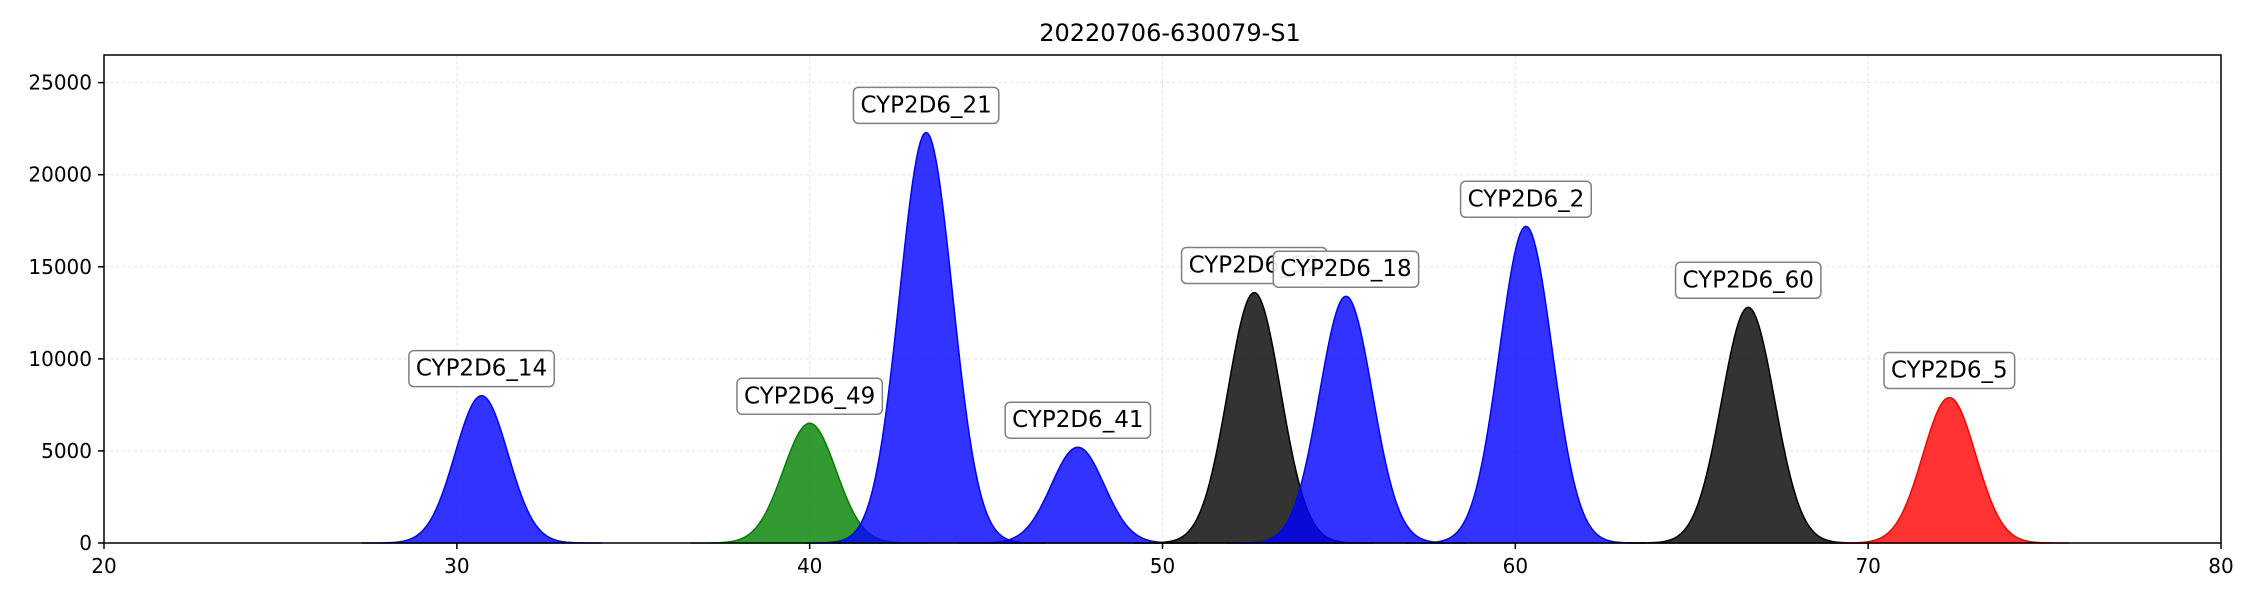 This screenshot has width=2250, height=600. What do you see at coordinates (60, 83) in the screenshot?
I see `y-tick-label: 25000` at bounding box center [60, 83].